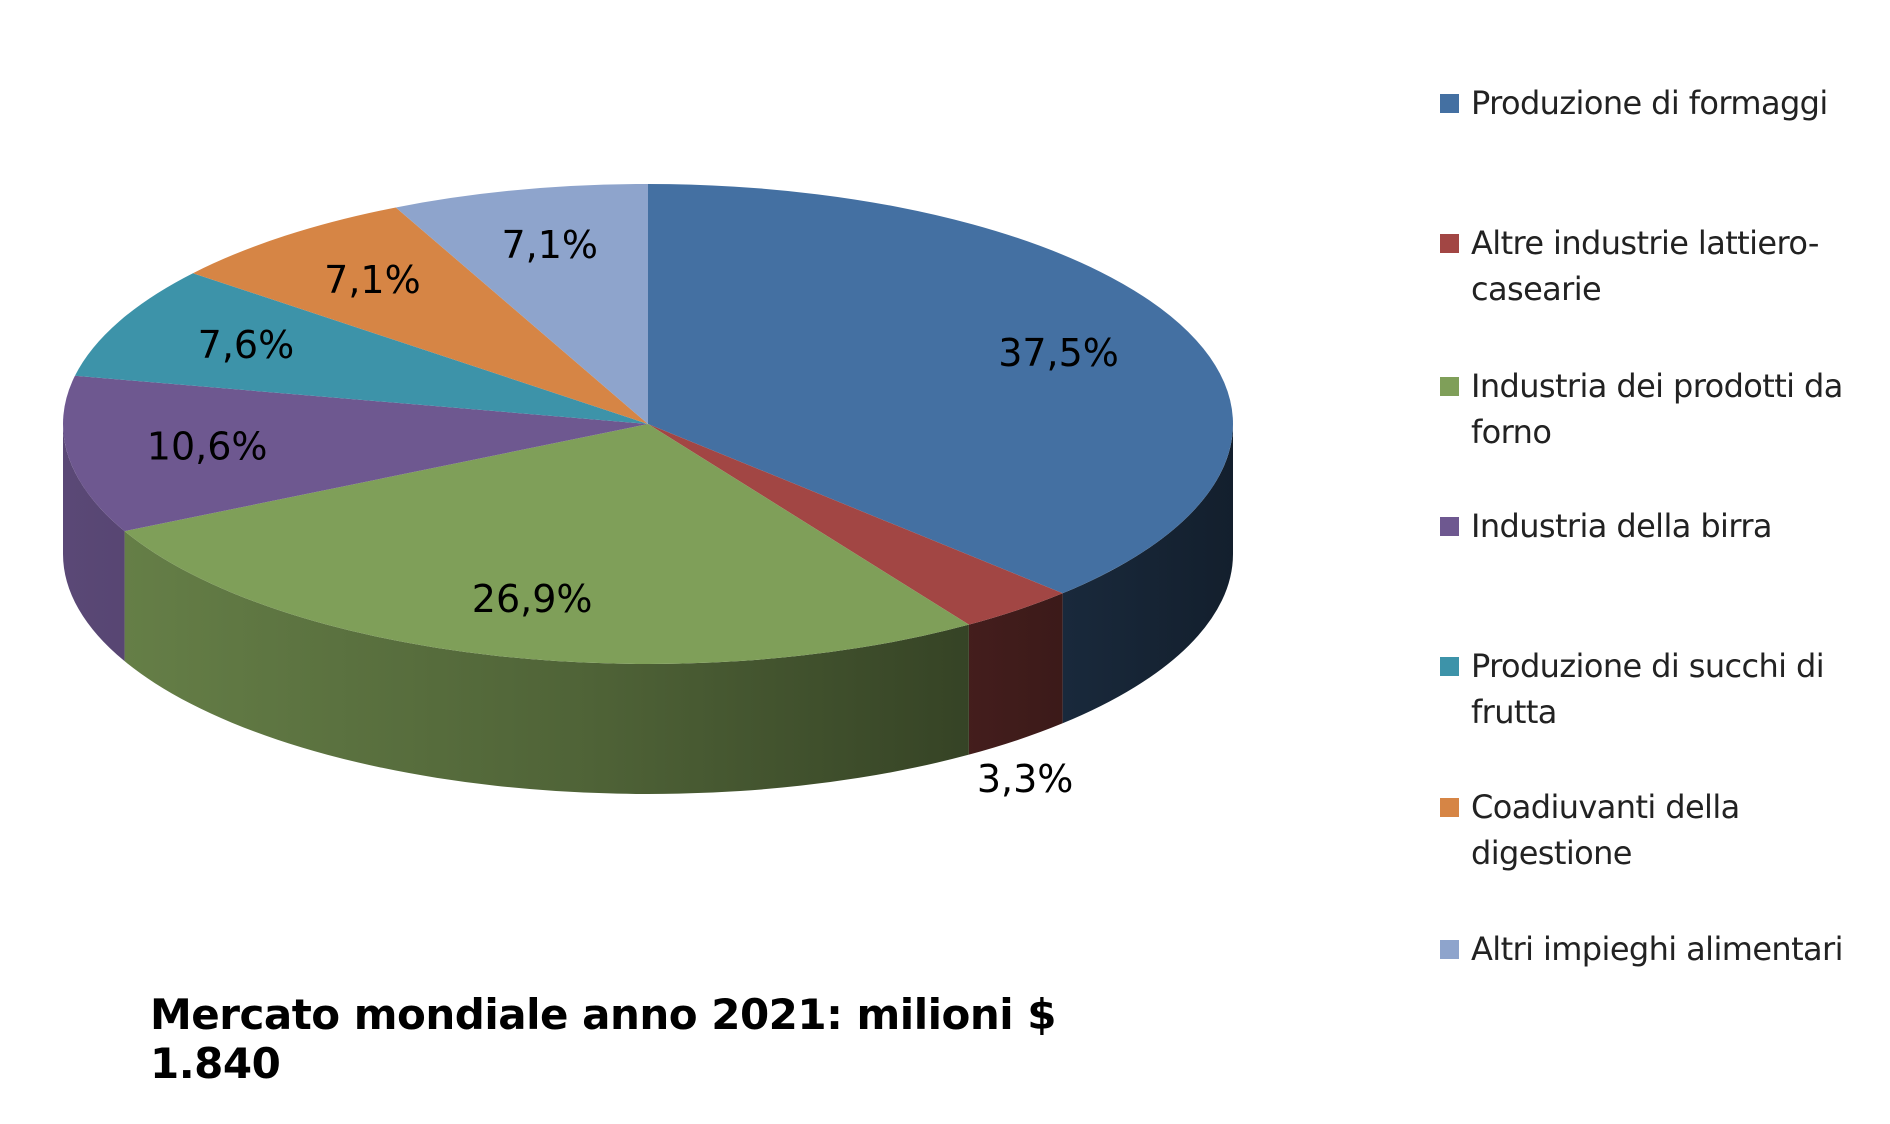 The width and height of the screenshot is (1890, 1124). Describe the element at coordinates (549, 245) in the screenshot. I see `slice-label-6: 7,1%` at that location.